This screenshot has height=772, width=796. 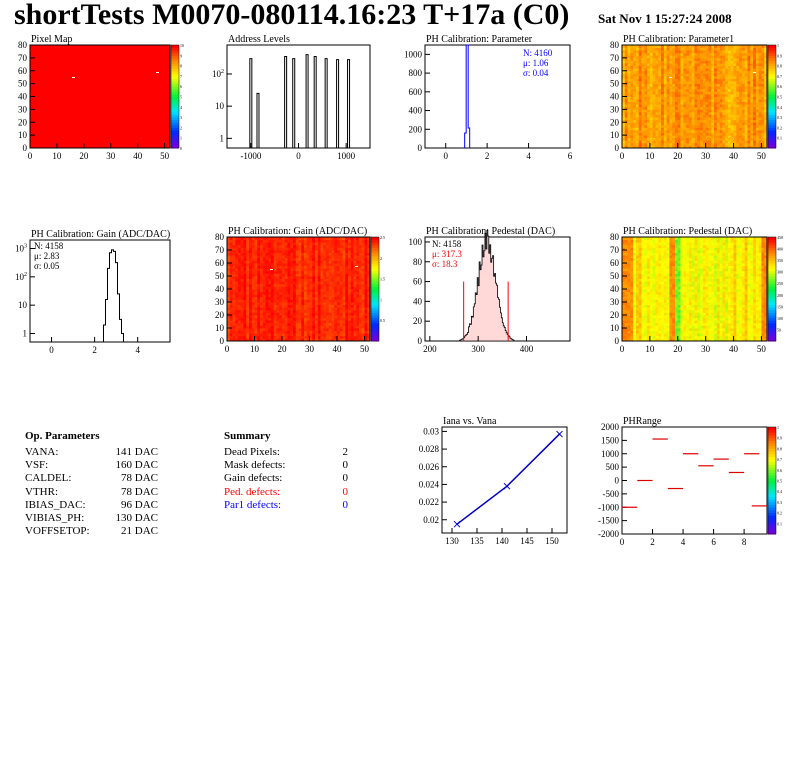 What do you see at coordinates (536, 63) in the screenshot?
I see `stat-box-line: μ: 1.06` at bounding box center [536, 63].